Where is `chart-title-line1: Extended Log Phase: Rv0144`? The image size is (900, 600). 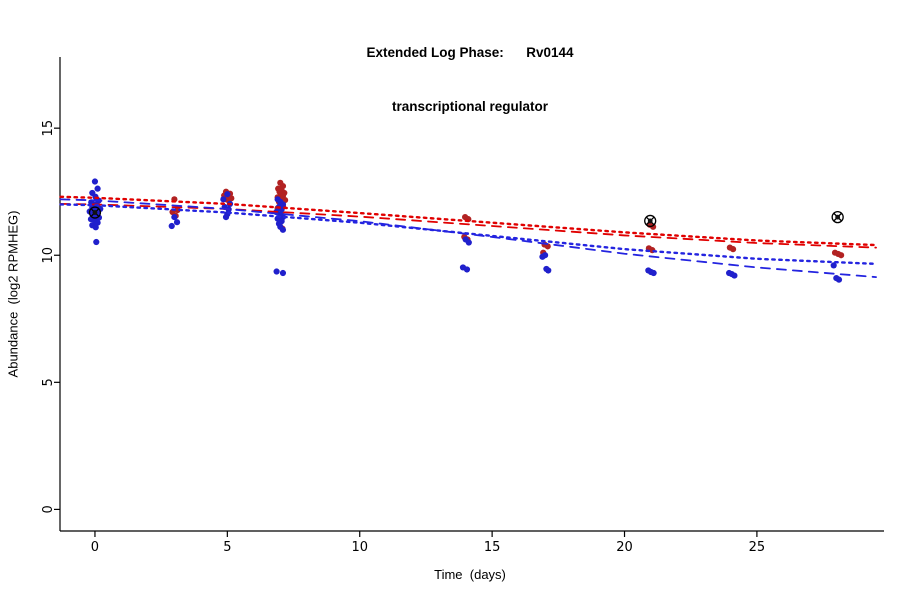 chart-title-line1: Extended Log Phase: Rv0144 is located at coordinates (470, 52).